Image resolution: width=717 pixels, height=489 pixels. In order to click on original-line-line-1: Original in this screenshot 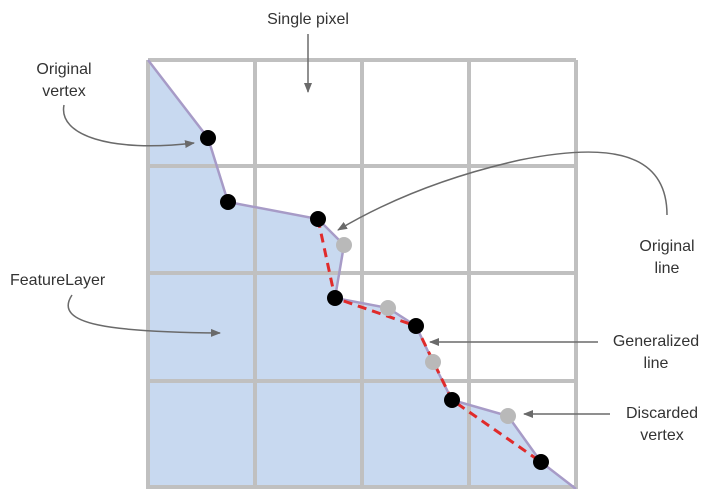, I will do `click(667, 246)`.